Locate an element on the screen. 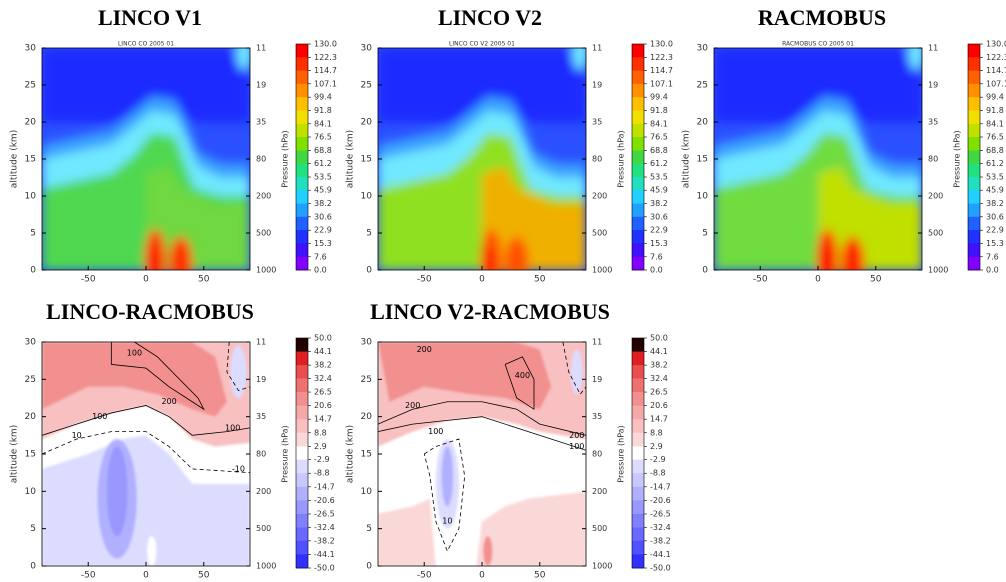 The width and height of the screenshot is (1006, 582). colorbar-tick-label: 30.6 is located at coordinates (659, 216).